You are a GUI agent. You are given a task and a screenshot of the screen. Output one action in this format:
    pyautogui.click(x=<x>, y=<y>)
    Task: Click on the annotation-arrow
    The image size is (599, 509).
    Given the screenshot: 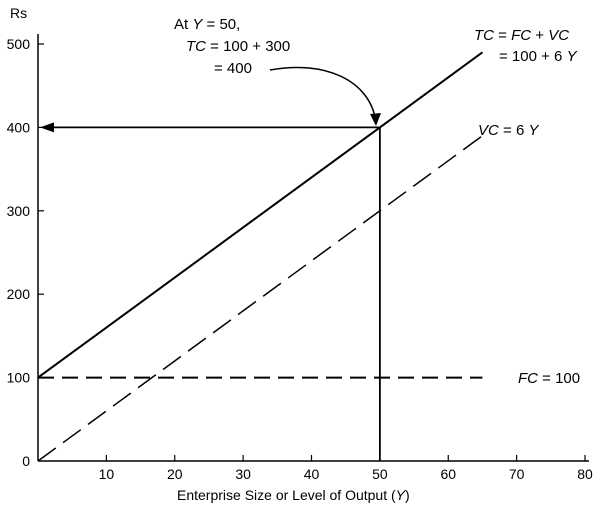 What is the action you would take?
    pyautogui.click(x=323, y=94)
    